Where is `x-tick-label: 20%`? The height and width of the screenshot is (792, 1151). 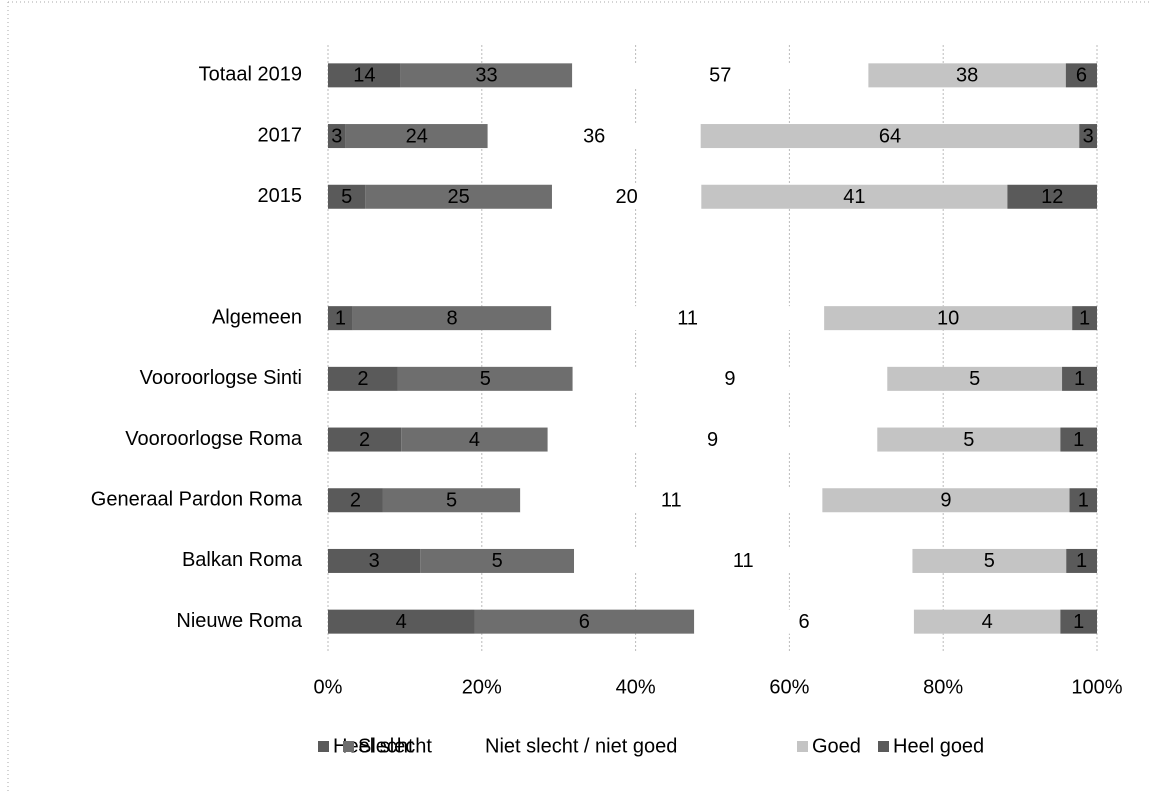
x-tick-label: 20% is located at coordinates (482, 687).